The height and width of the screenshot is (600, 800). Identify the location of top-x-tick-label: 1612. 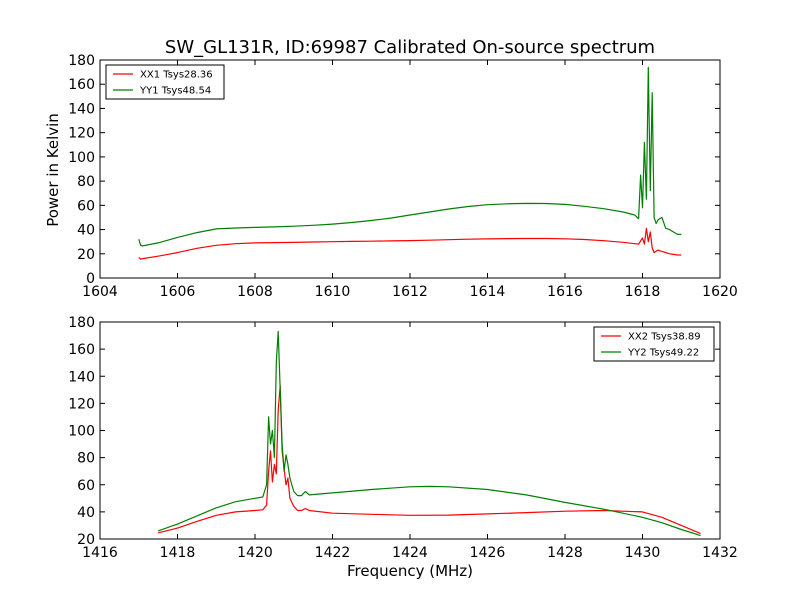
(410, 292).